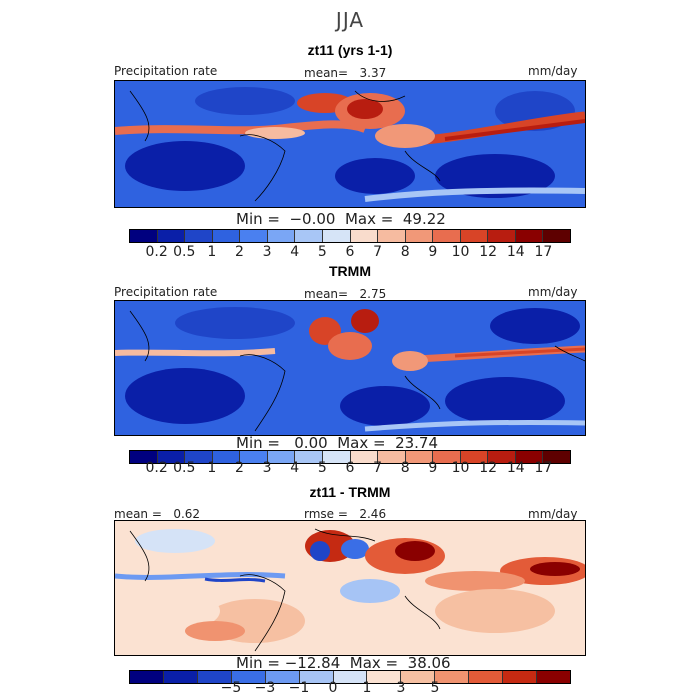 This screenshot has width=700, height=700. Describe the element at coordinates (350, 271) in the screenshot. I see `panel2-title: TRMM` at that location.